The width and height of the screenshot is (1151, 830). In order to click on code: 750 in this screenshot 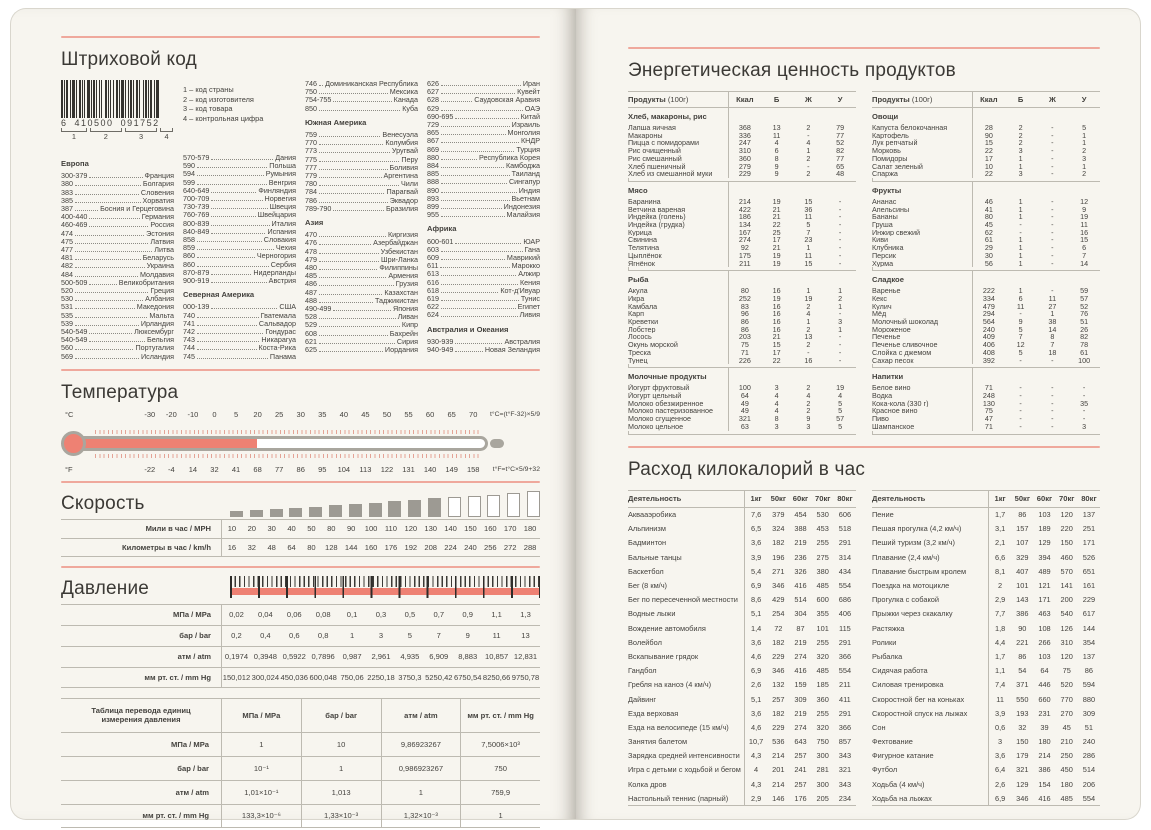, I will do `click(311, 92)`.